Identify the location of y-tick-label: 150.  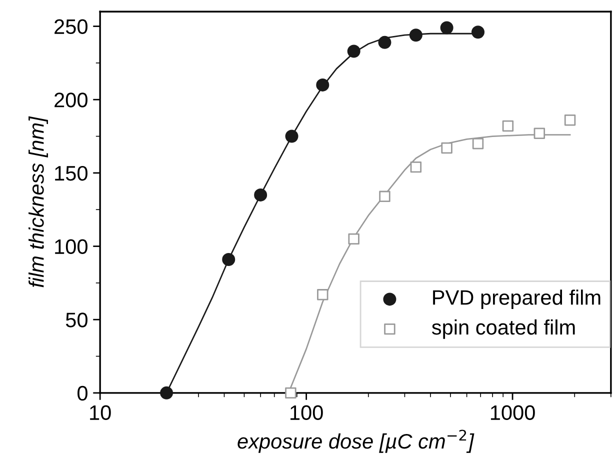
(71, 173).